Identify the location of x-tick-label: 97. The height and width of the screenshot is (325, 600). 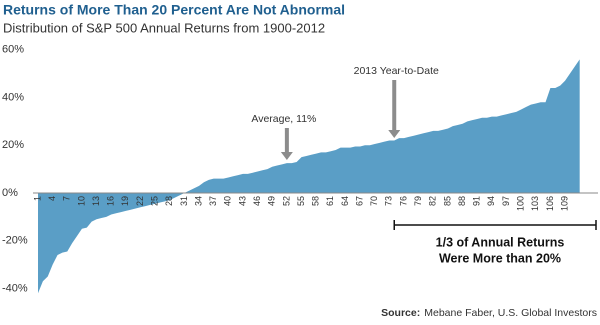
(506, 201).